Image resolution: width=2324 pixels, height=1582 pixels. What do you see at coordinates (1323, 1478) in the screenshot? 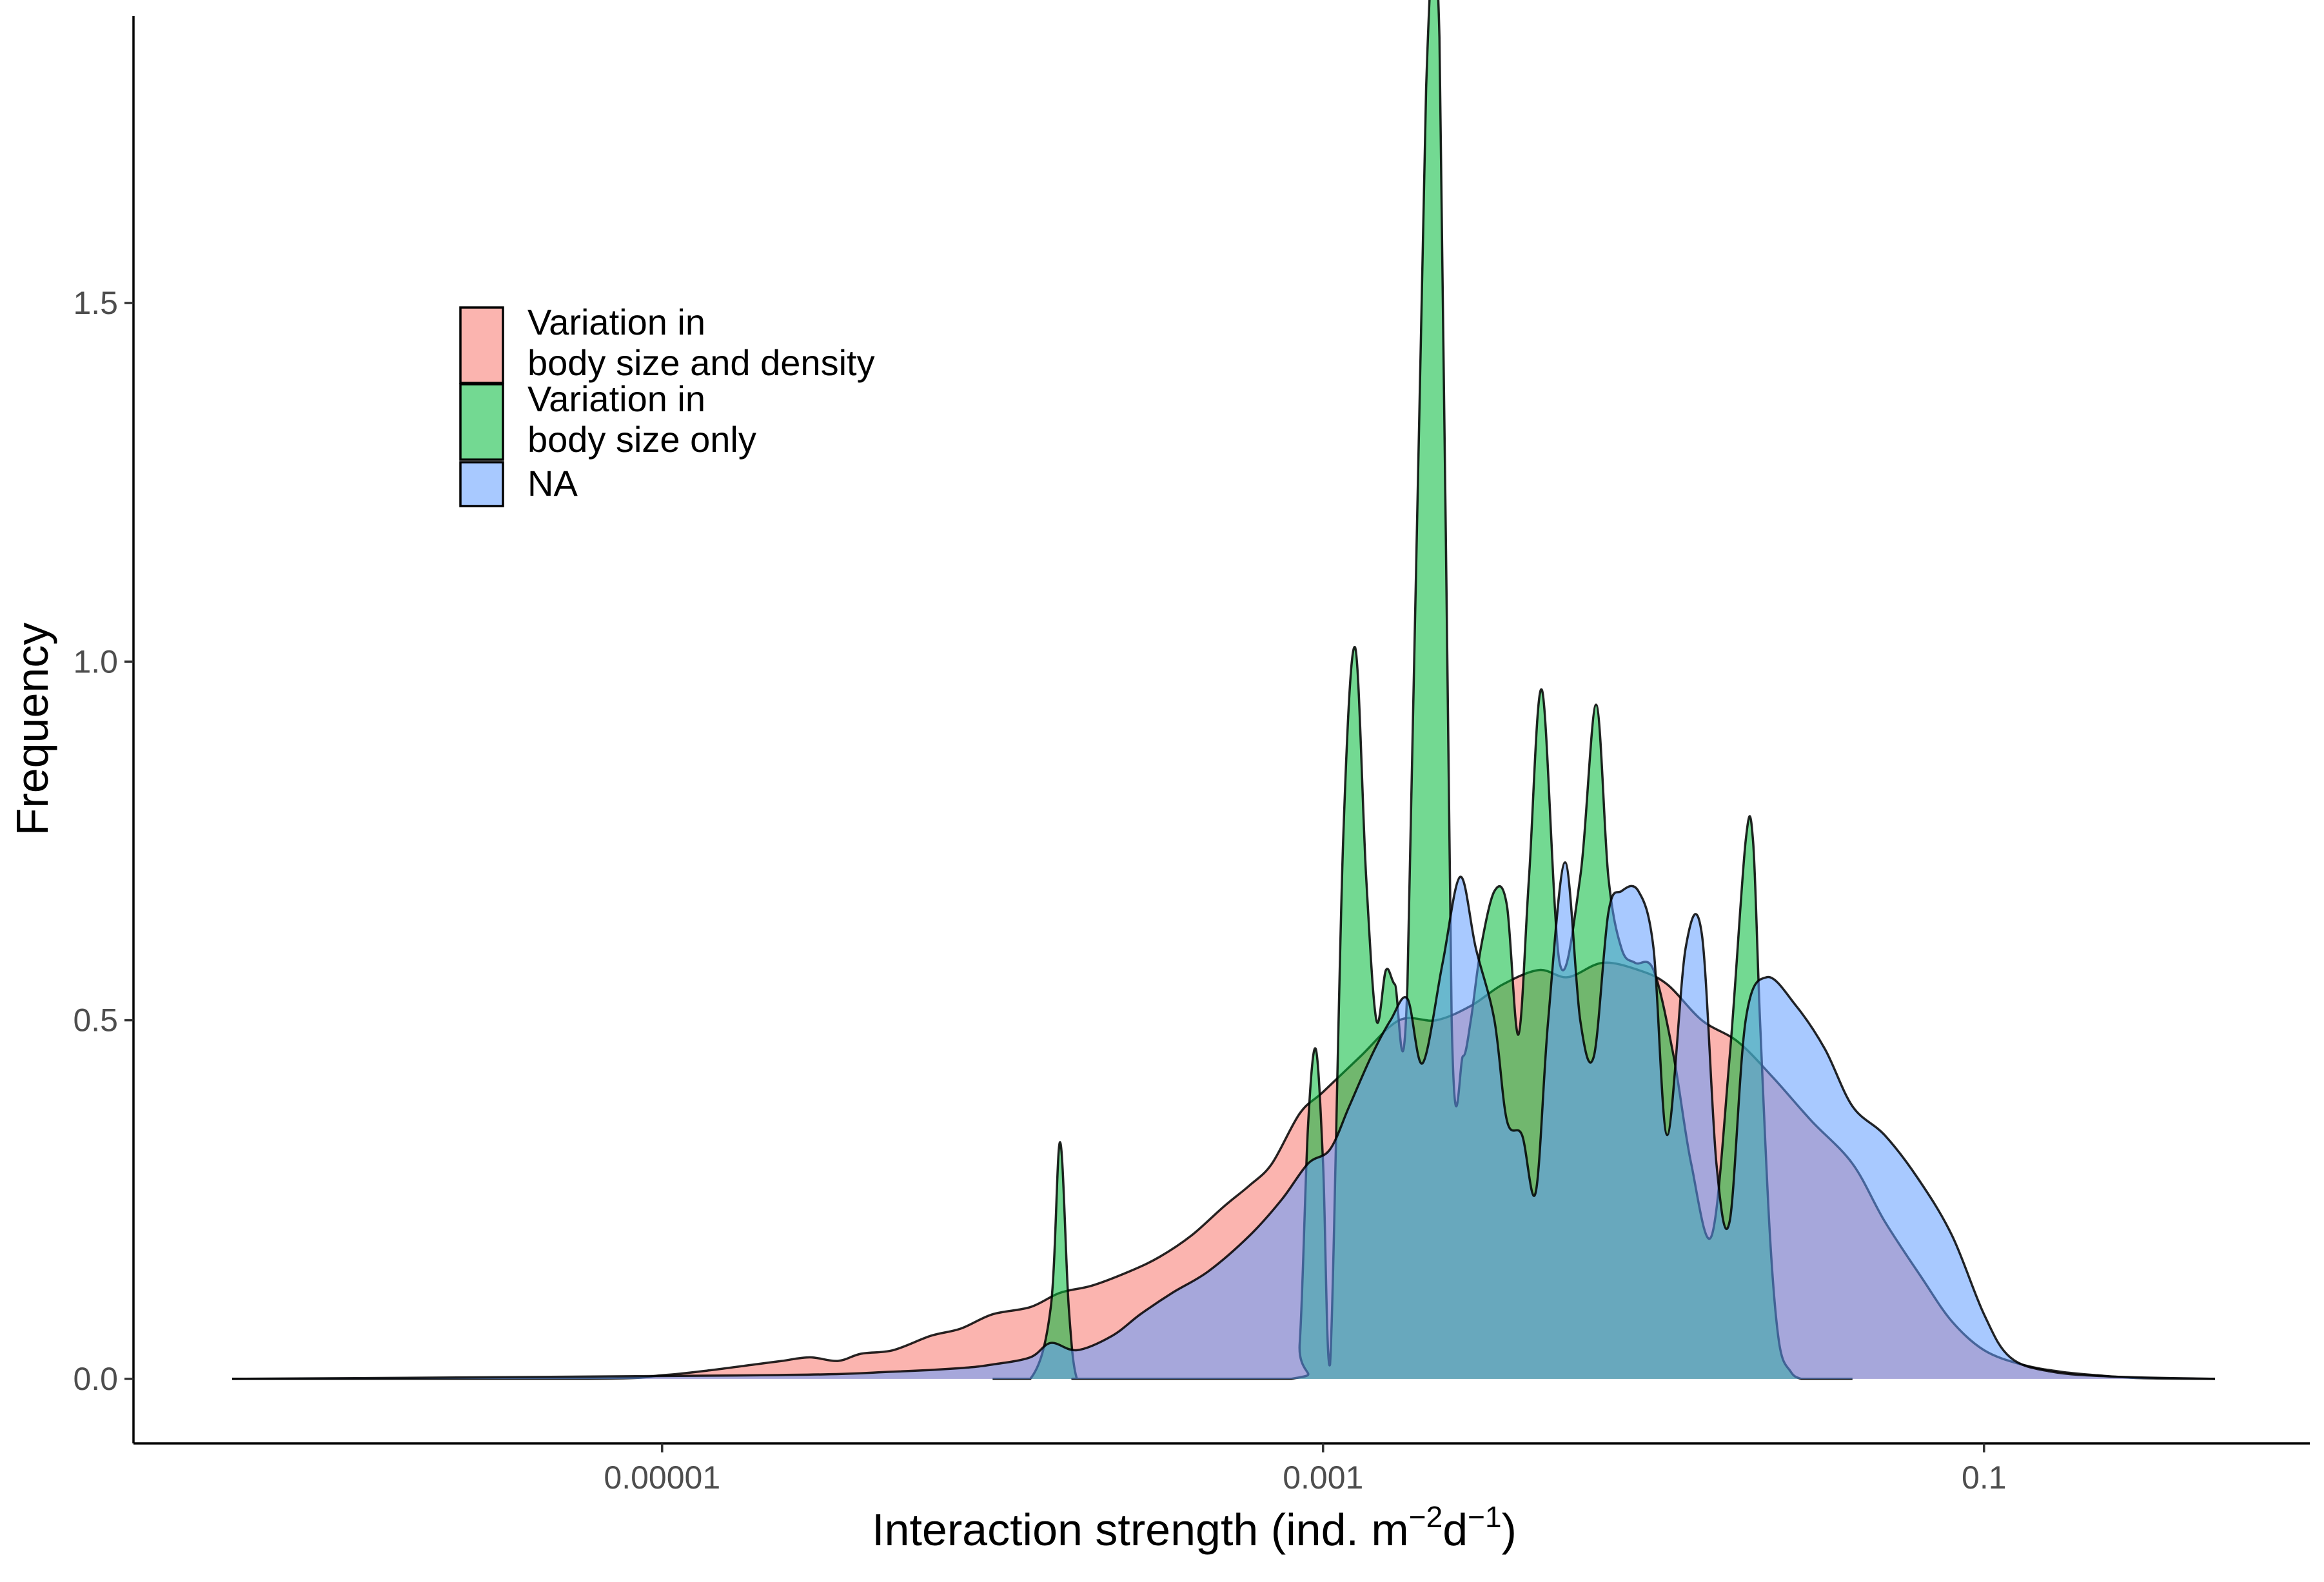
I see `x-tick-label: 0.001` at bounding box center [1323, 1478].